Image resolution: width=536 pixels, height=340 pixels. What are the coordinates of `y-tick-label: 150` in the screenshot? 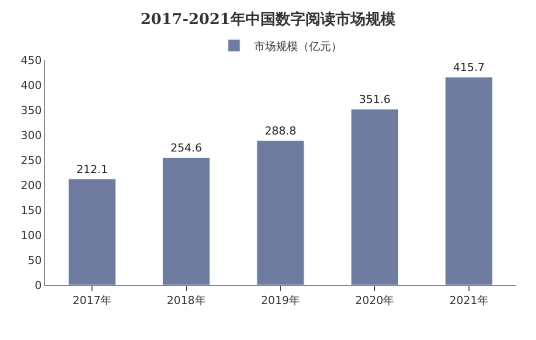 It's located at (31, 210).